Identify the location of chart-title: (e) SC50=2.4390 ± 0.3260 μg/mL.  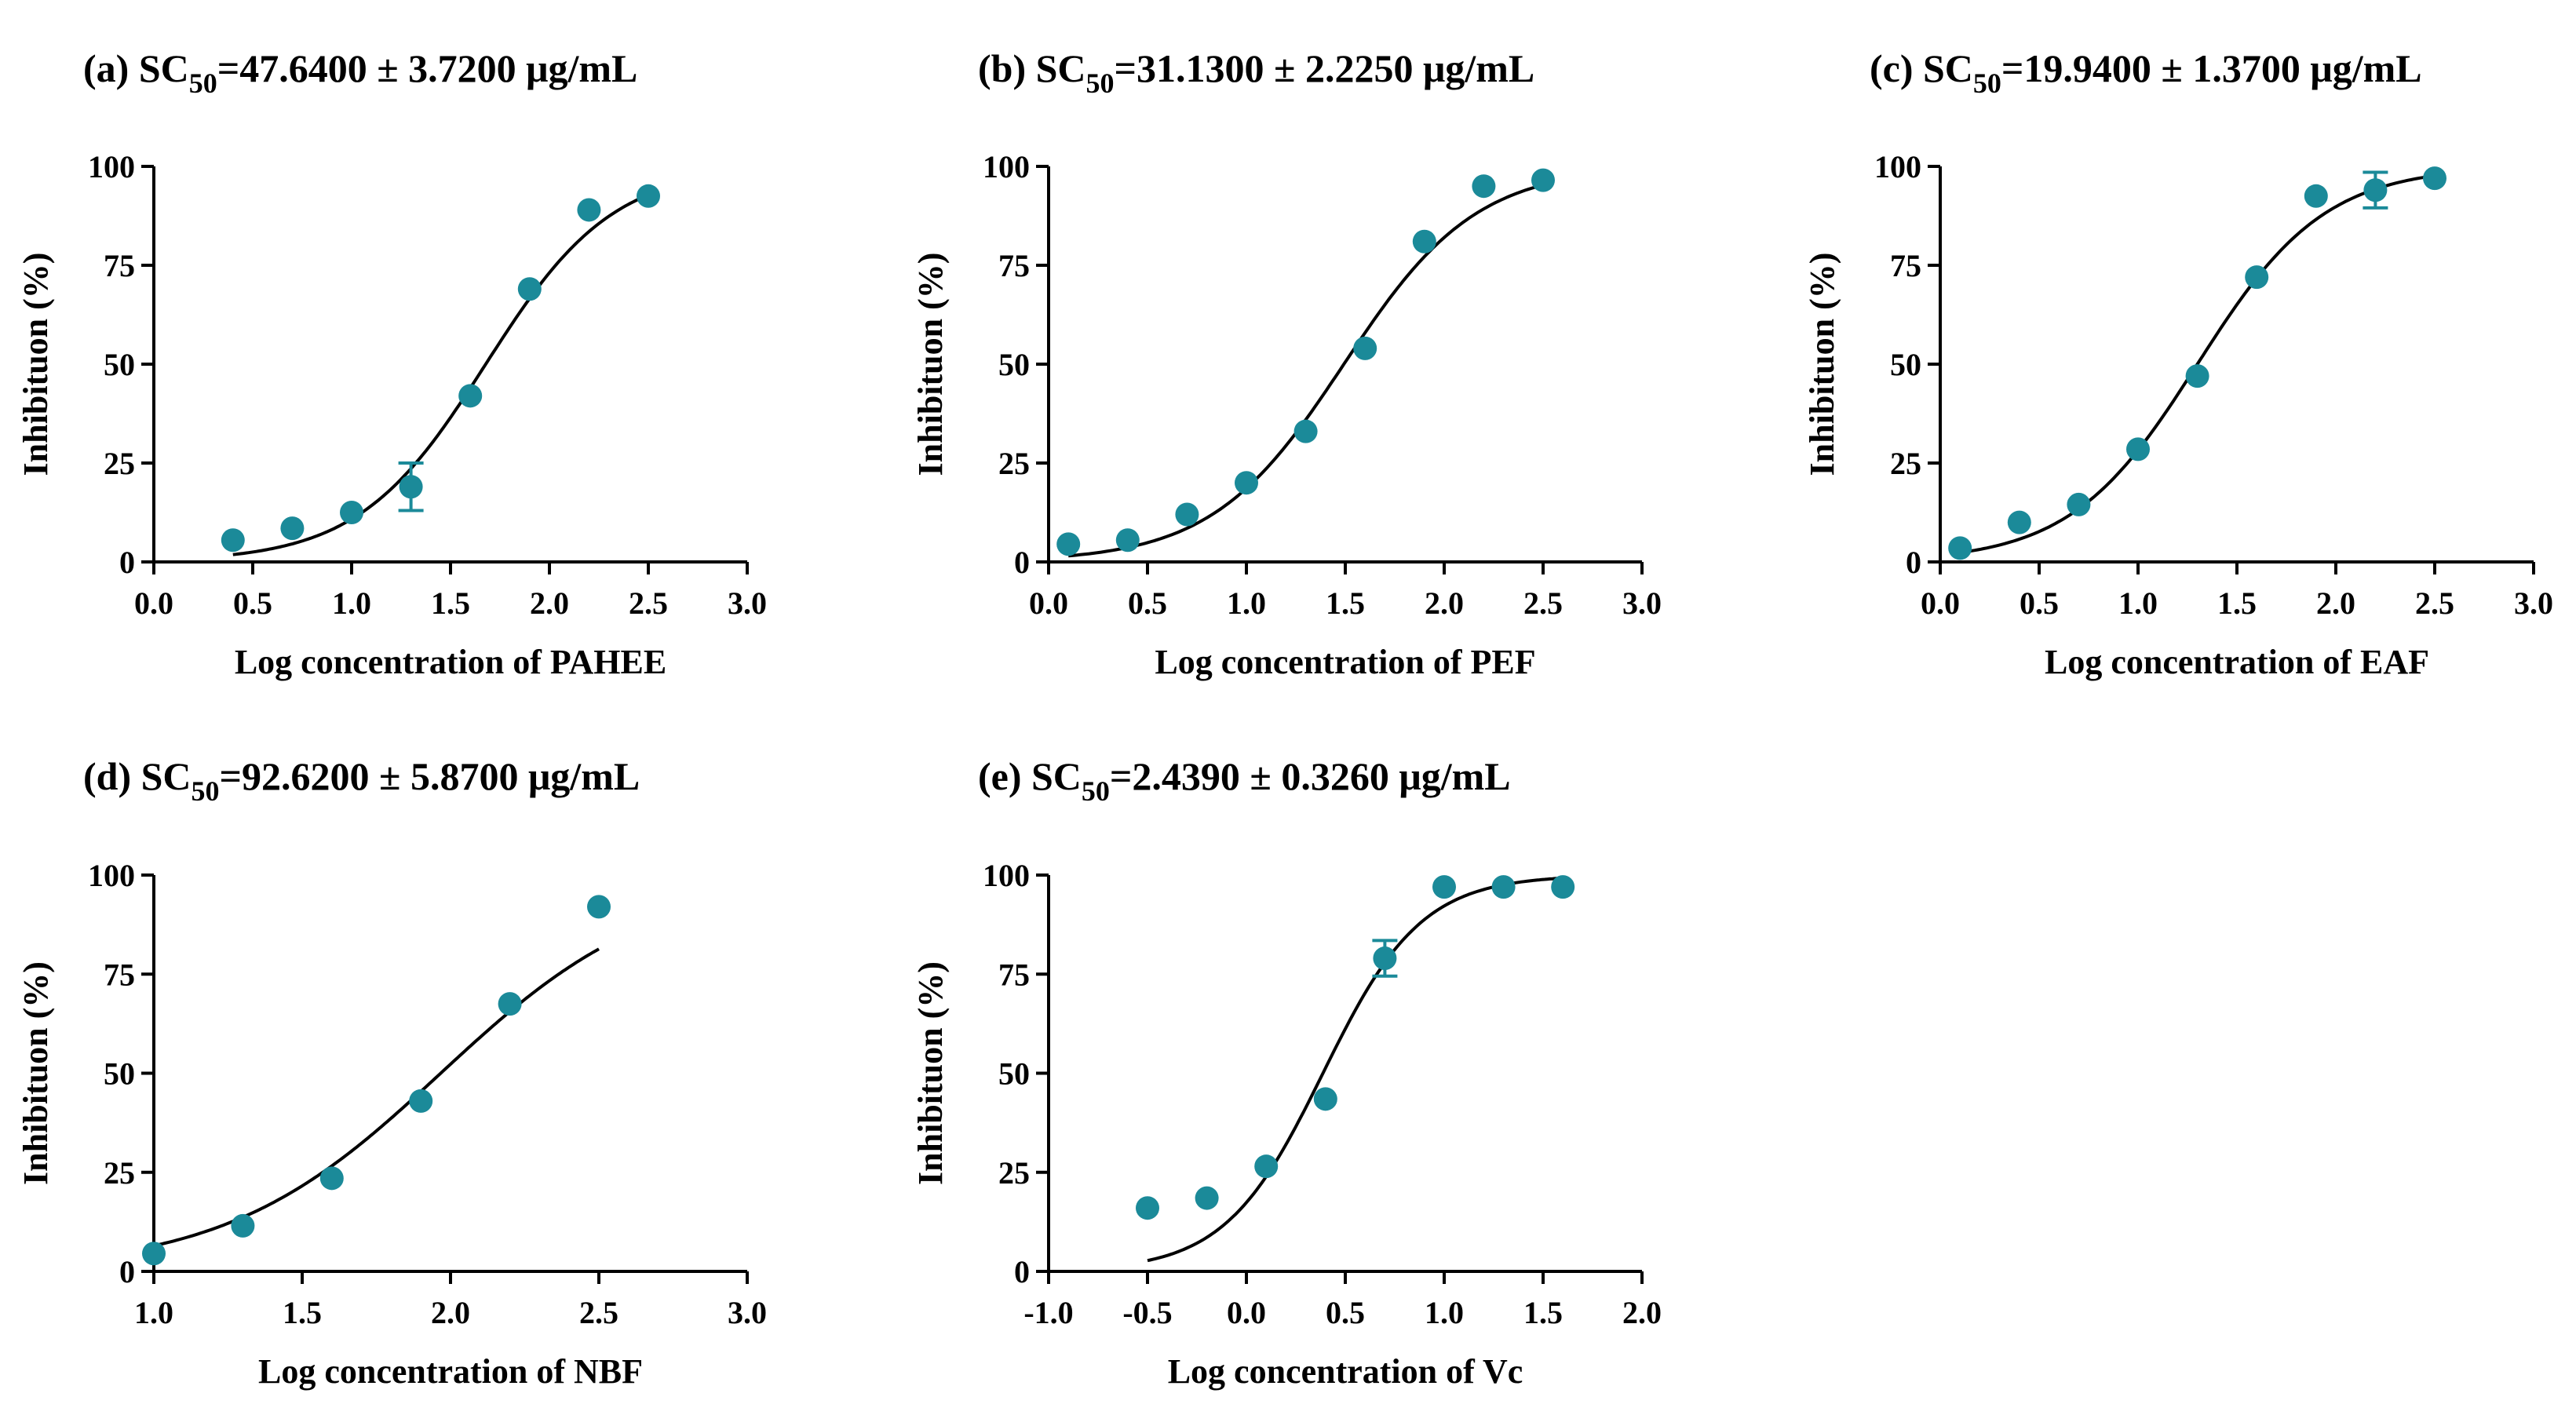
(1244, 780).